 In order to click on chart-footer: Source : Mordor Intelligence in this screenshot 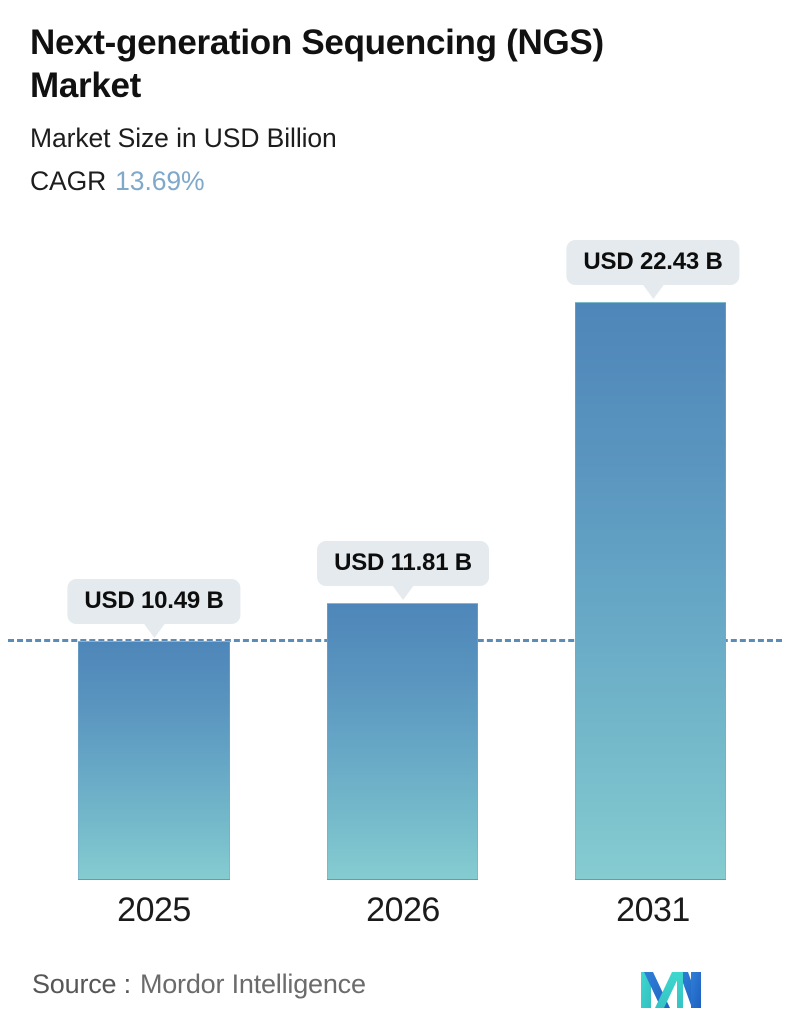, I will do `click(398, 998)`.